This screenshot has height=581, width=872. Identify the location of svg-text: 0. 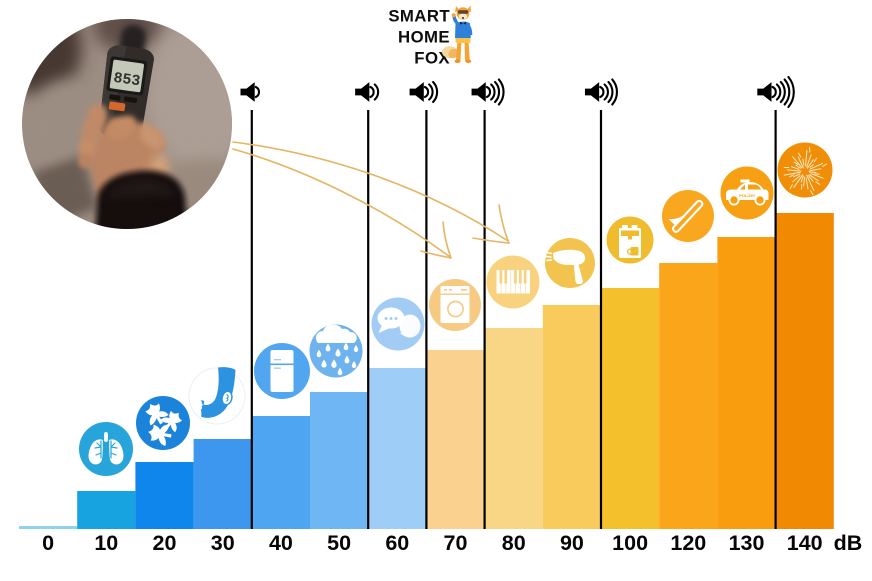
(48, 543).